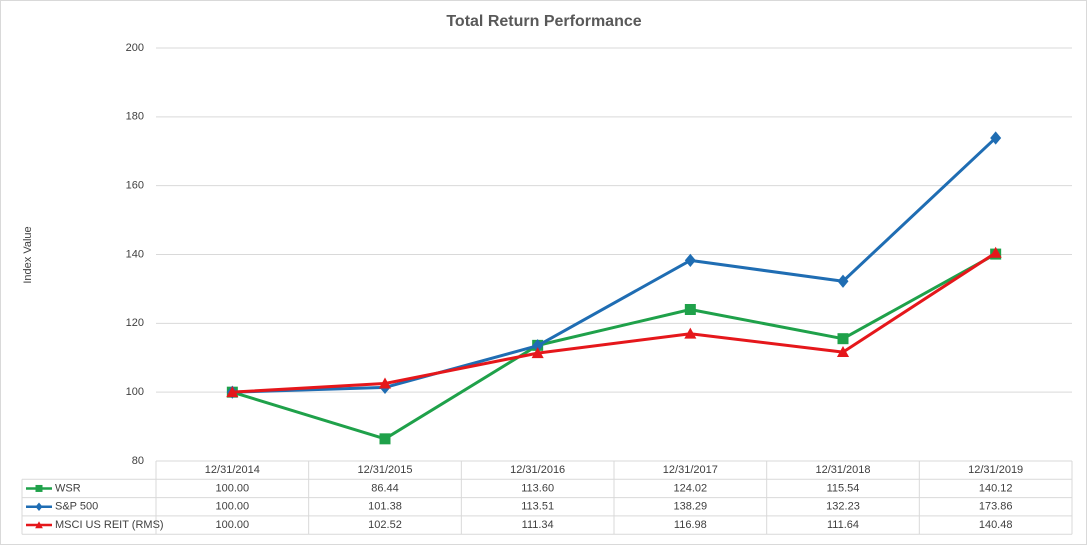  I want to click on y-tick-label: 180, so click(135, 117).